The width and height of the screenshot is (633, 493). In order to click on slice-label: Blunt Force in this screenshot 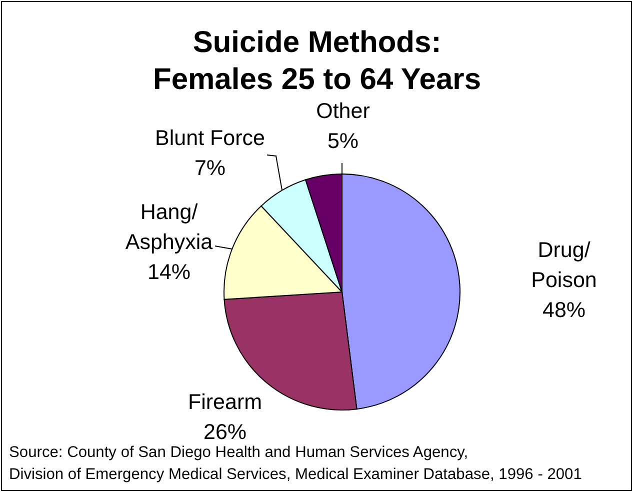, I will do `click(210, 138)`.